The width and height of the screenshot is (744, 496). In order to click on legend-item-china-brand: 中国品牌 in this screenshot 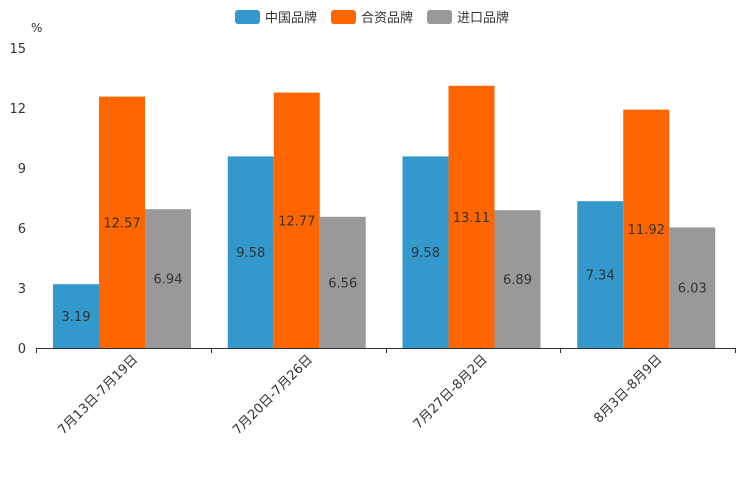, I will do `click(275, 16)`.